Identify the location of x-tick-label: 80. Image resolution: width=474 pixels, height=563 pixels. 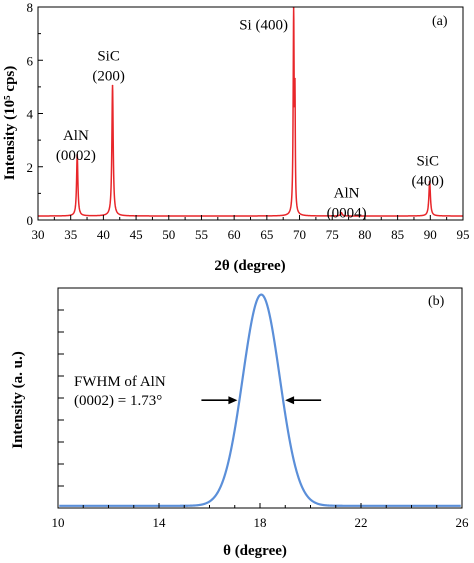
(364, 234).